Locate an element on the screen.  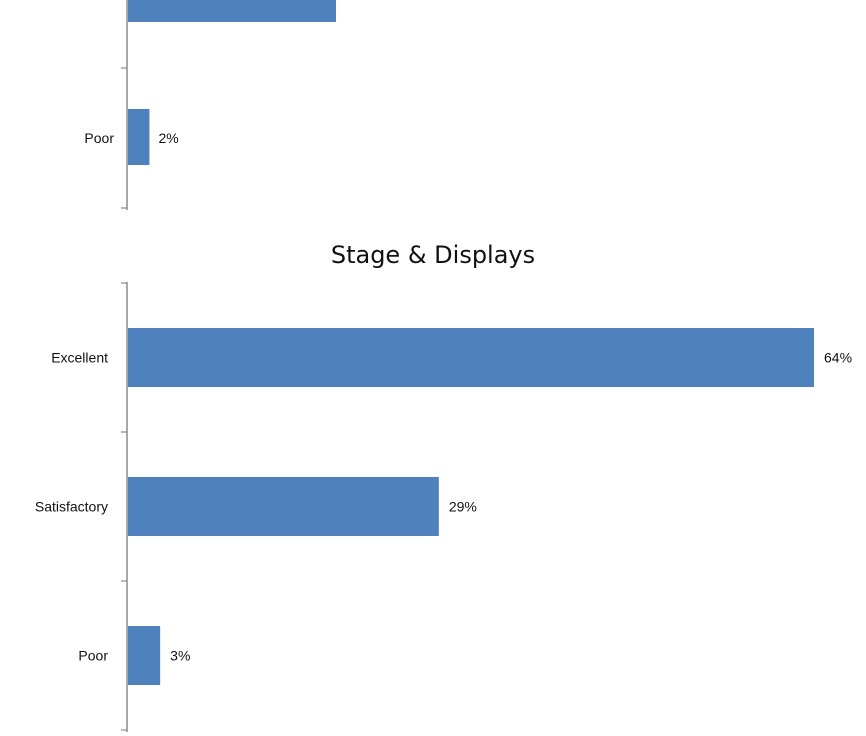
chart-top: Poor 2% is located at coordinates (210, 105).